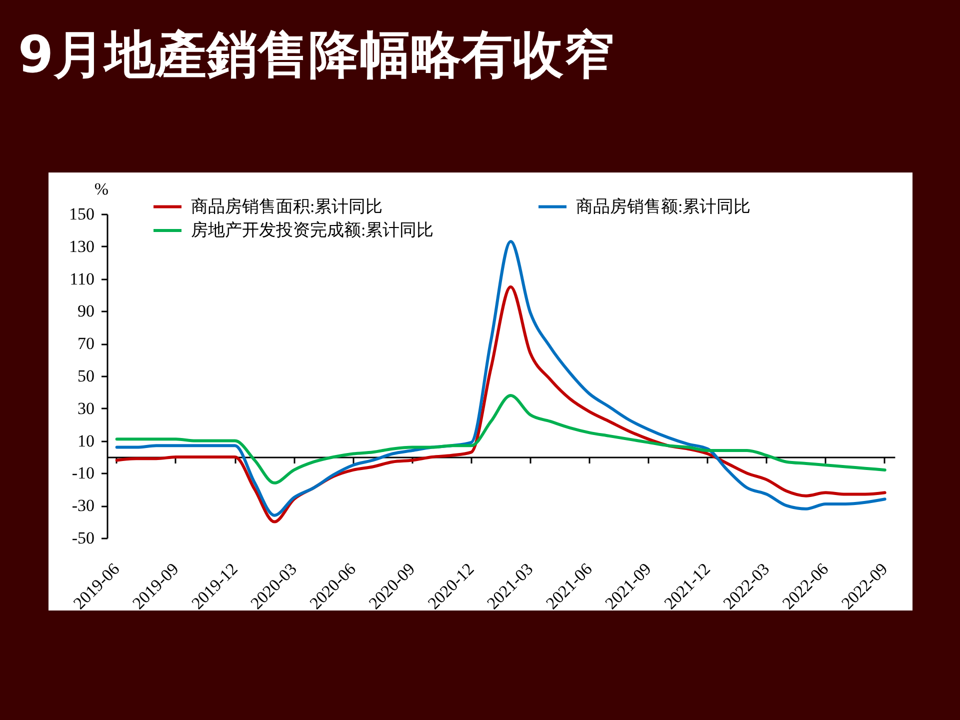 This screenshot has height=720, width=960. Describe the element at coordinates (316, 55) in the screenshot. I see `chart-title: 9月地產銷售降幅略有收窄` at that location.